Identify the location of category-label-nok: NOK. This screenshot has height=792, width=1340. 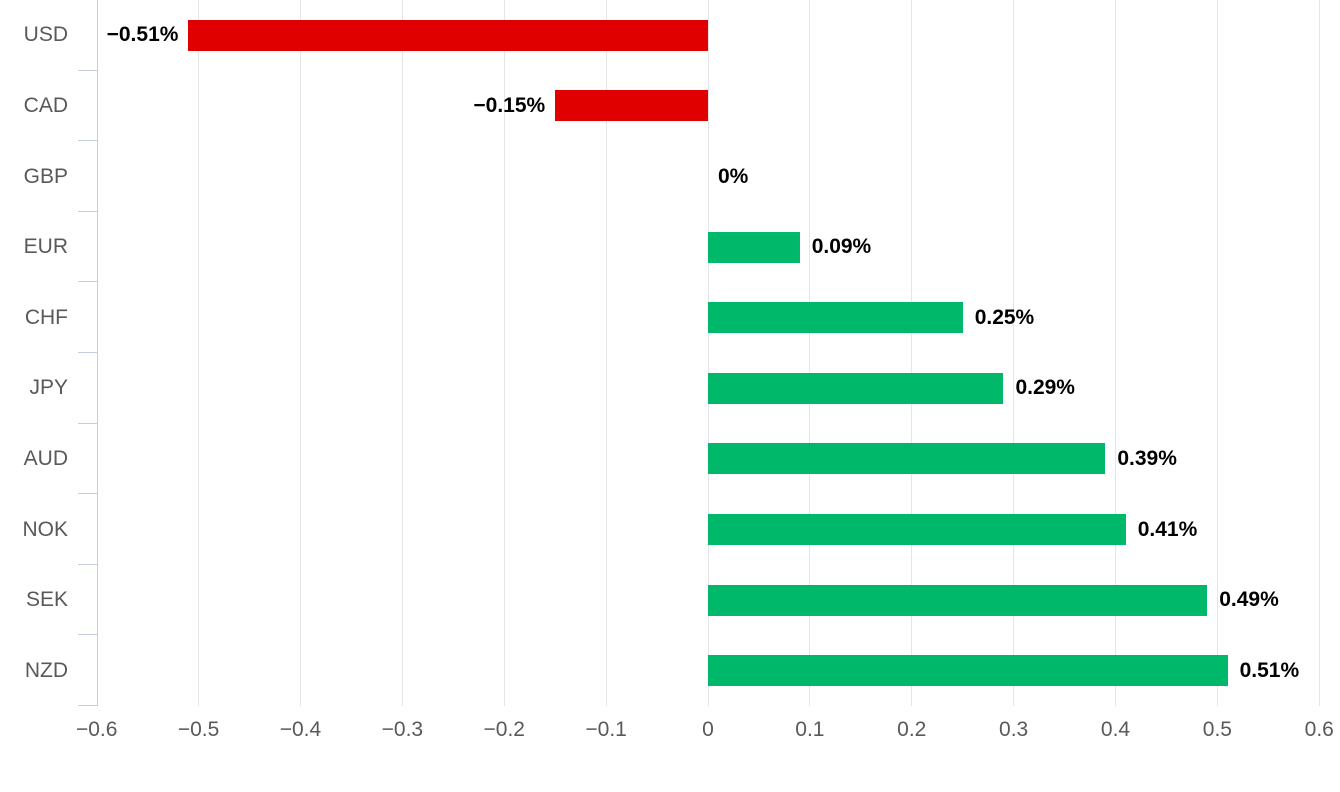
(45, 529).